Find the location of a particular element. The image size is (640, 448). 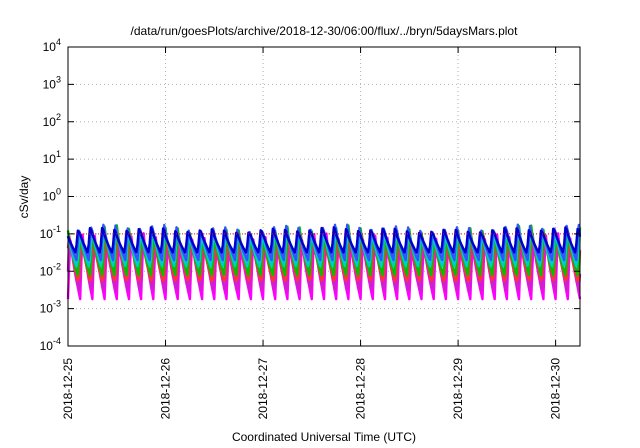

series-layer is located at coordinates (324, 262).